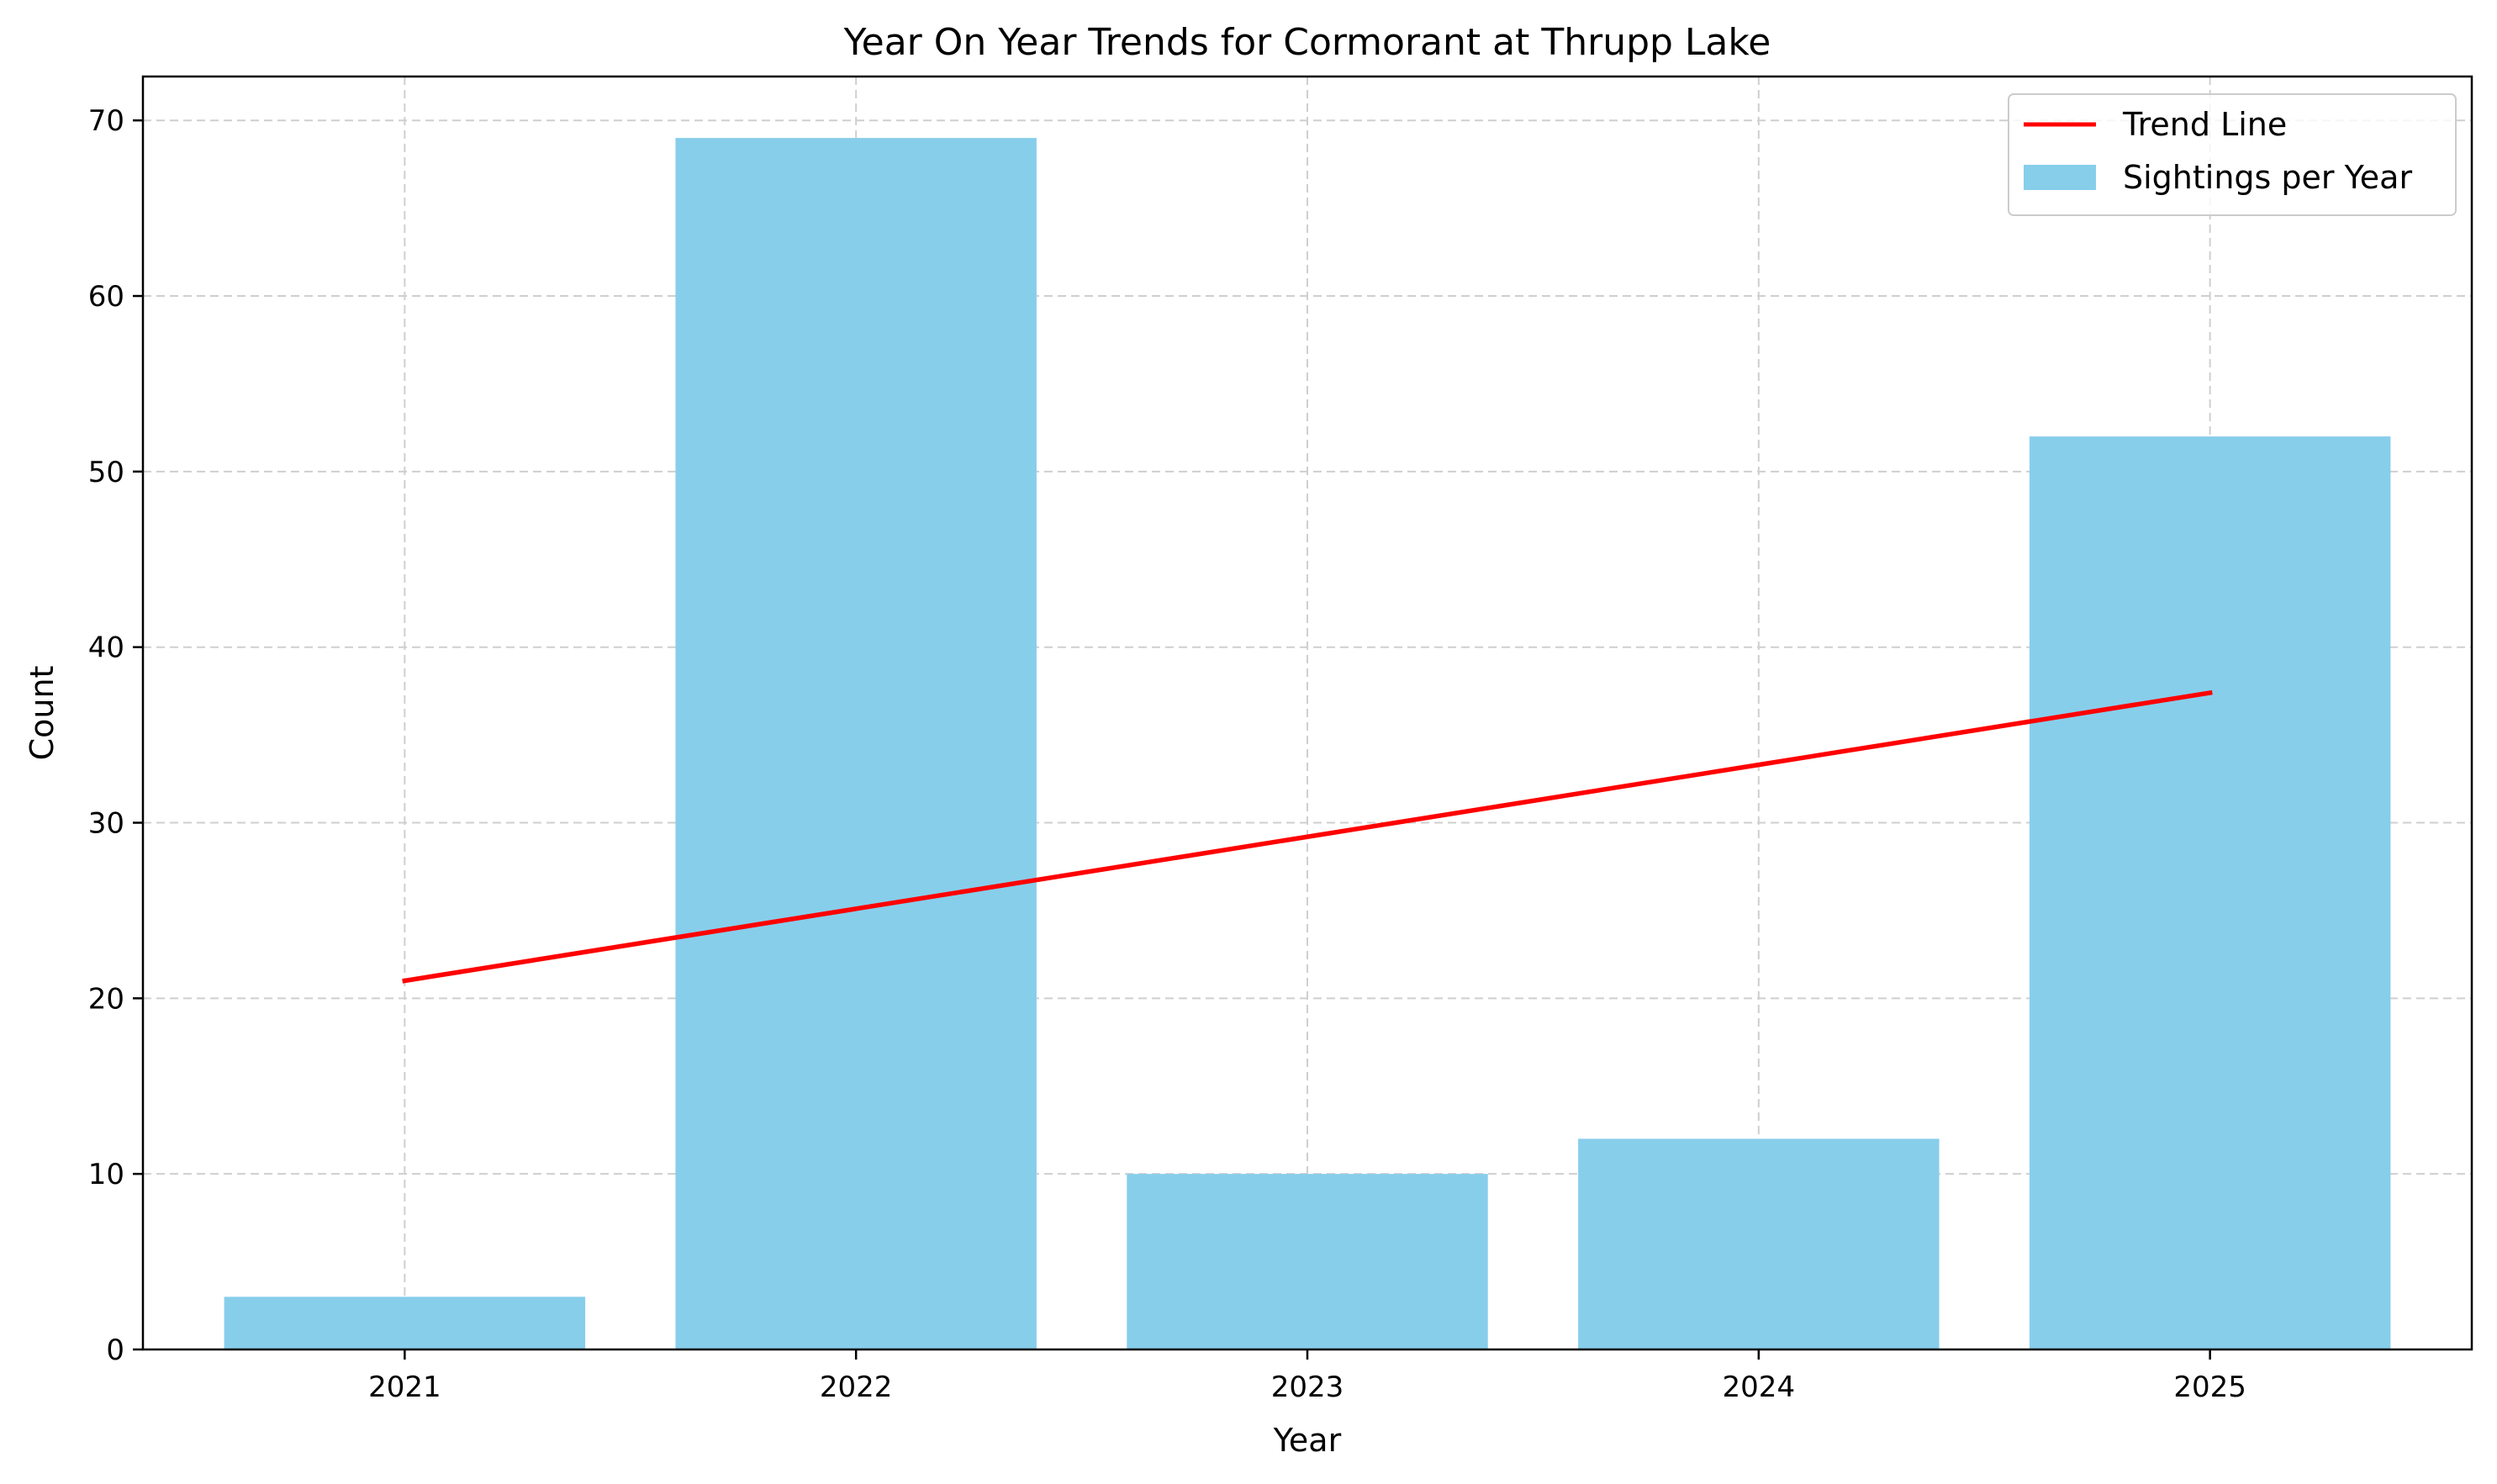 The height and width of the screenshot is (1484, 2497). I want to click on legend-box, so click(2232, 154).